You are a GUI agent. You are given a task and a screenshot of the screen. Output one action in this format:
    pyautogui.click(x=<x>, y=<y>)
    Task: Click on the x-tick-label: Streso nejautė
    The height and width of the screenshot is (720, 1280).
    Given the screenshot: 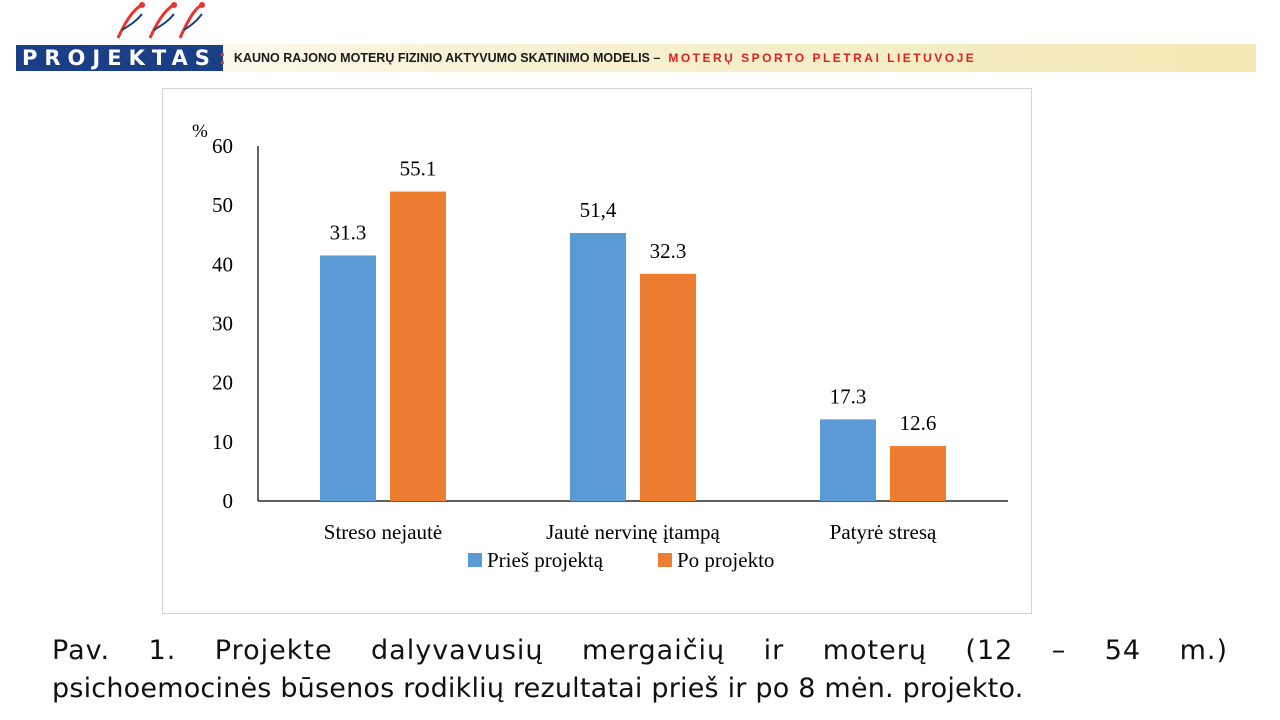 What is the action you would take?
    pyautogui.click(x=383, y=532)
    